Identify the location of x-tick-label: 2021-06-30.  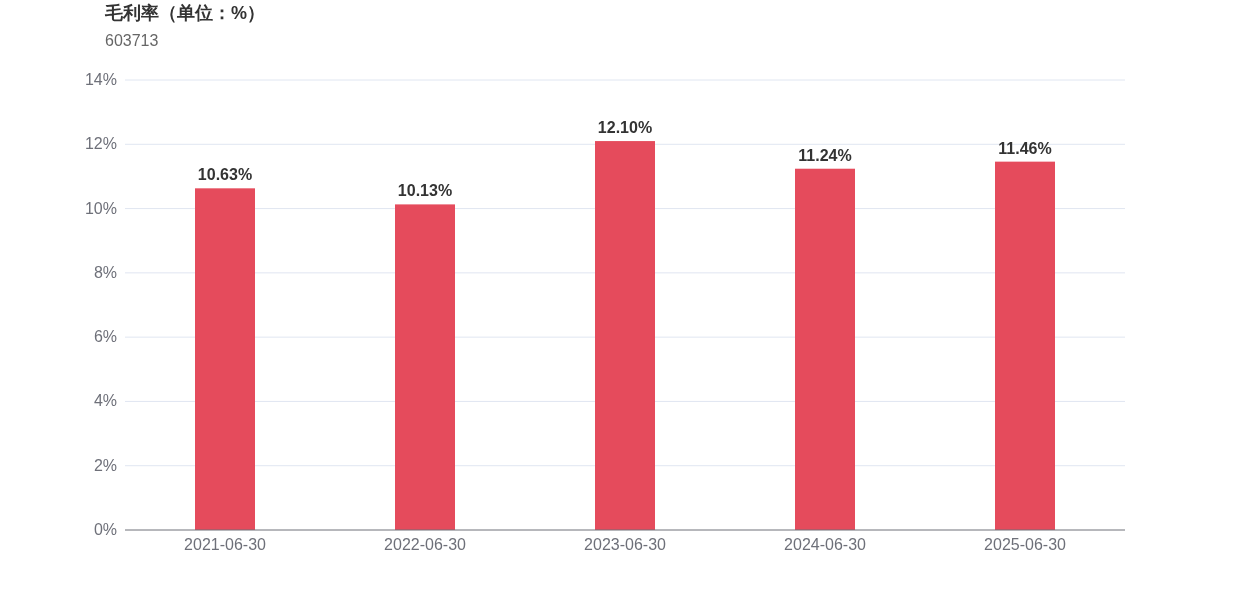
(225, 544).